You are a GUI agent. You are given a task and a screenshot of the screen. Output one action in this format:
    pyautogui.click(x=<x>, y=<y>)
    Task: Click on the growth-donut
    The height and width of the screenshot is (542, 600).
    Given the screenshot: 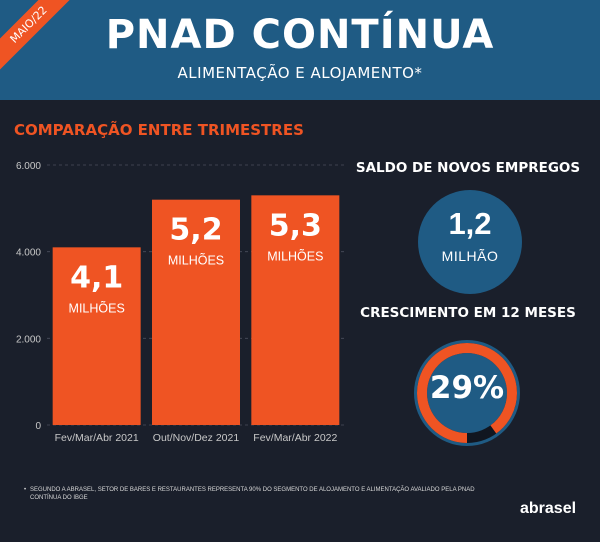 What is the action you would take?
    pyautogui.click(x=467, y=393)
    